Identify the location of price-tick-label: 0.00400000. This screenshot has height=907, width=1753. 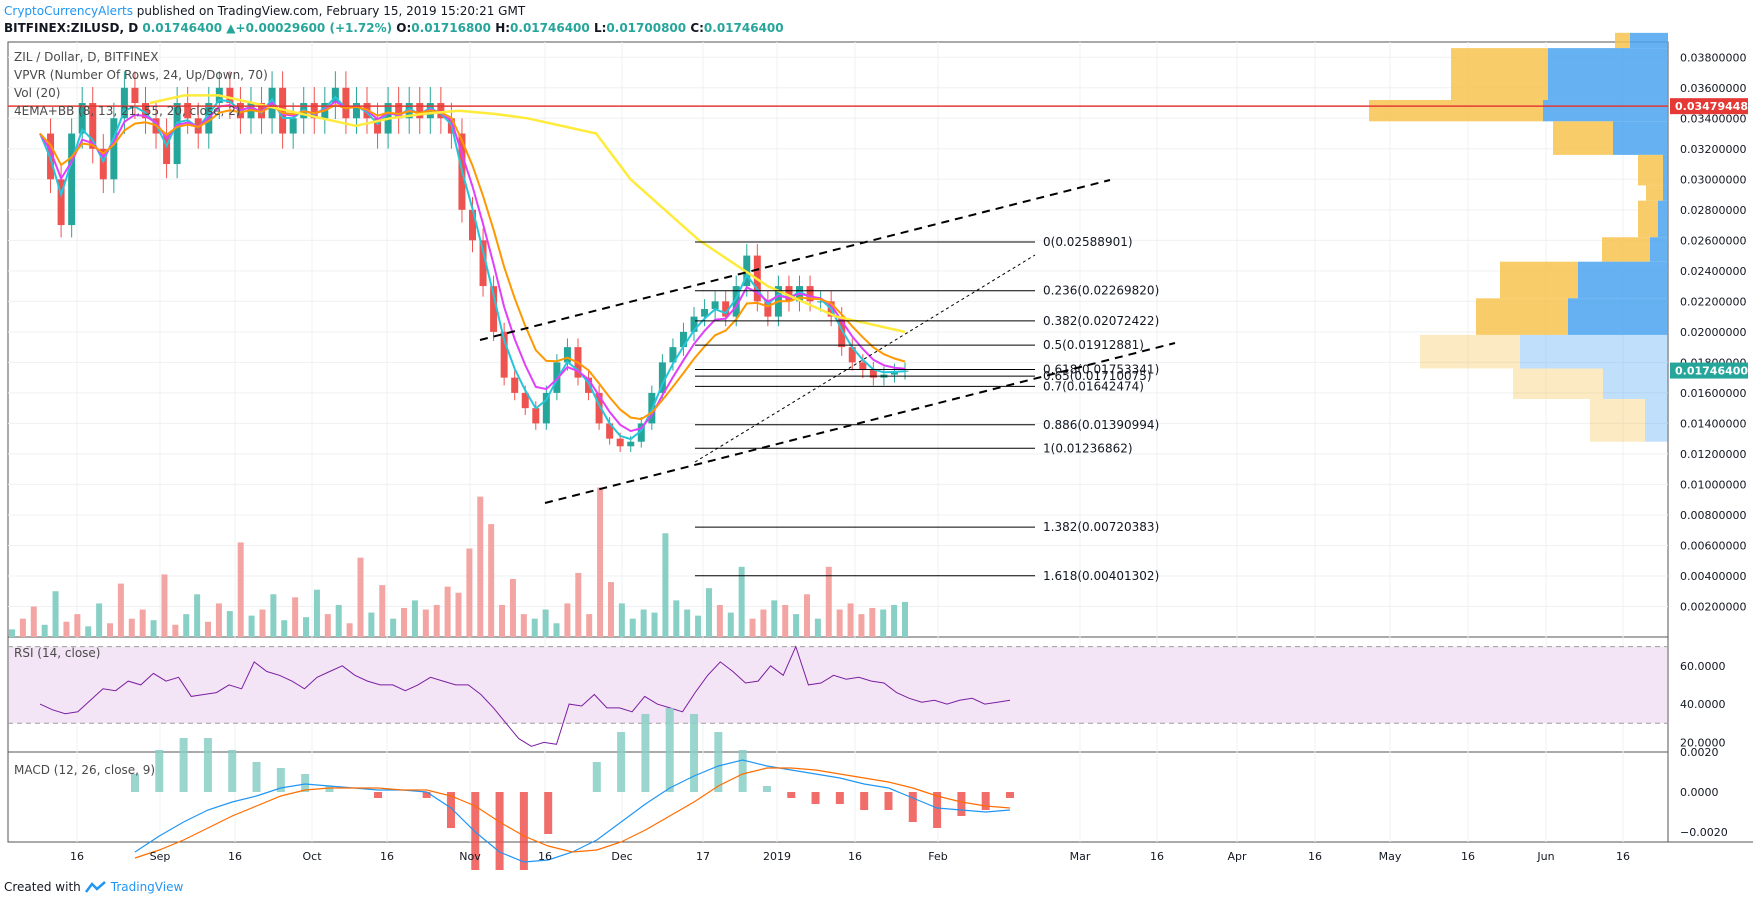
(1713, 576).